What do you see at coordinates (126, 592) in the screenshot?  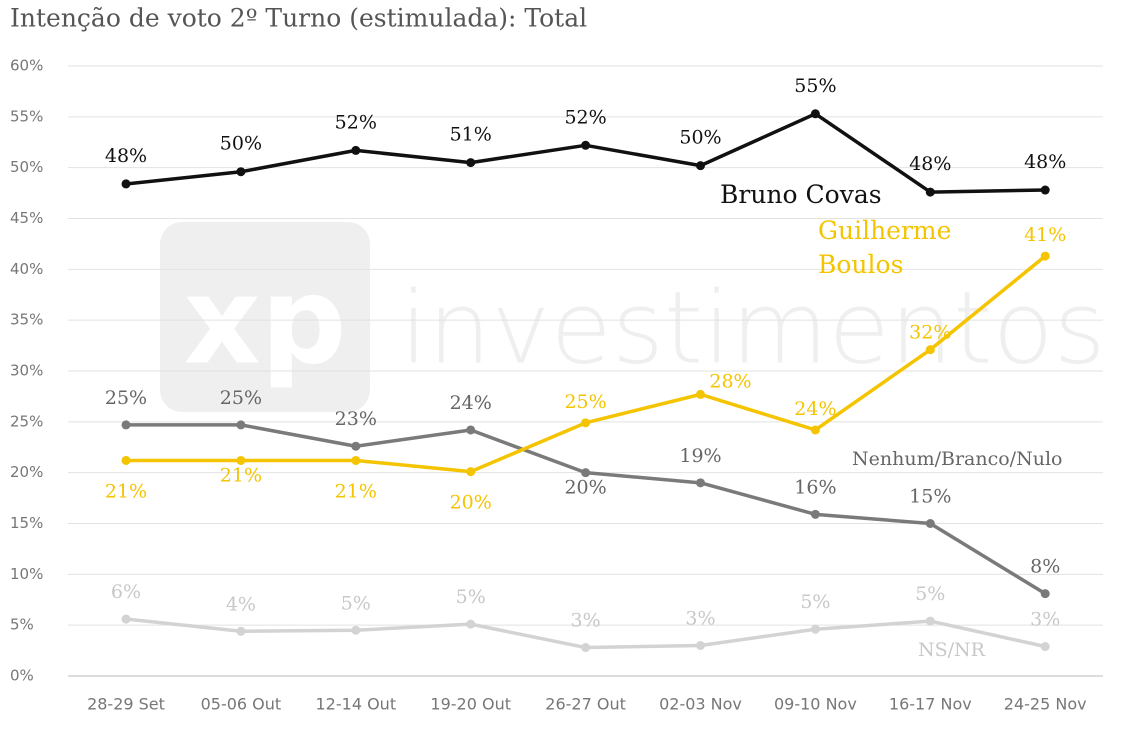 I see `data-label: 6%` at bounding box center [126, 592].